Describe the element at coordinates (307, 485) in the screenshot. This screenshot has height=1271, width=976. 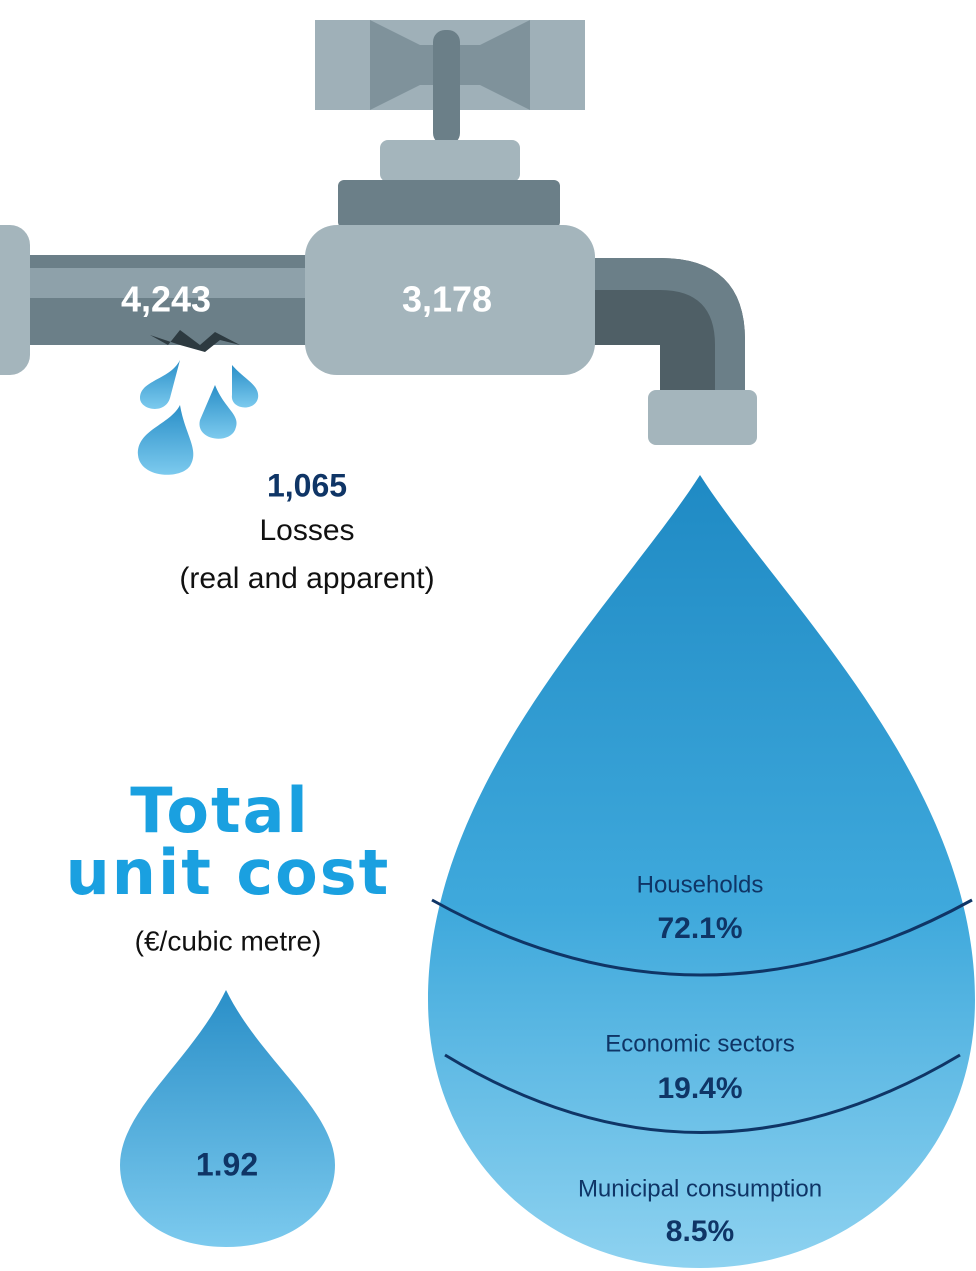
I see `losses-value: 1,065` at that location.